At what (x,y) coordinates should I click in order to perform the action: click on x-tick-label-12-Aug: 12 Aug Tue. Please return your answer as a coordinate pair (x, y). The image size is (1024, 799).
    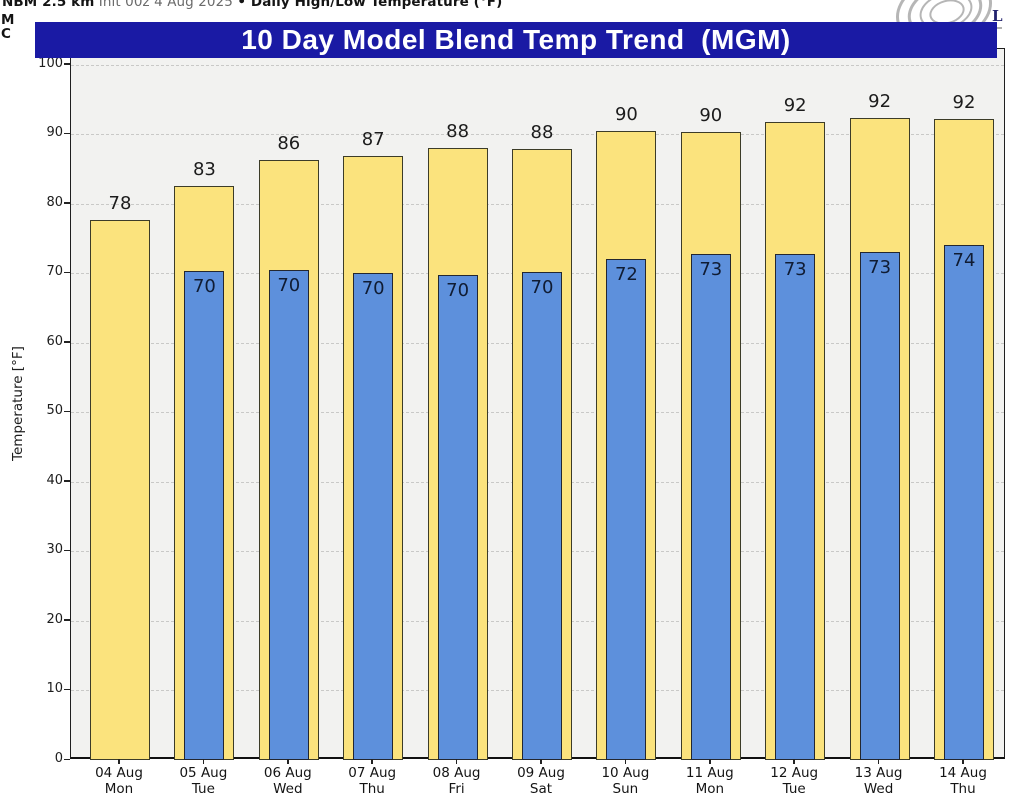
    Looking at the image, I should click on (794, 781).